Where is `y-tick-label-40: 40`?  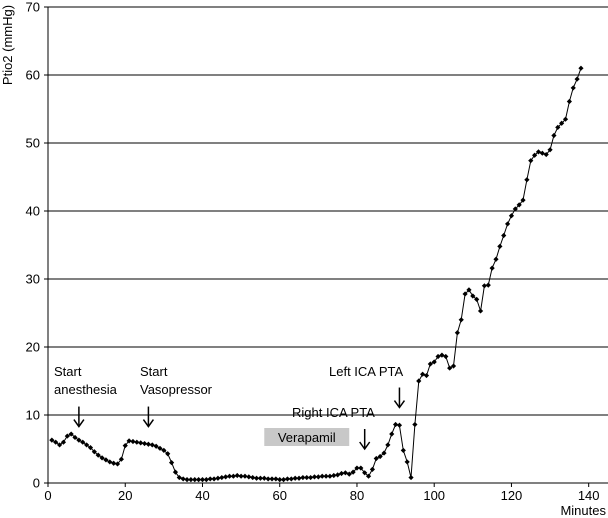
y-tick-label-40: 40 is located at coordinates (33, 211).